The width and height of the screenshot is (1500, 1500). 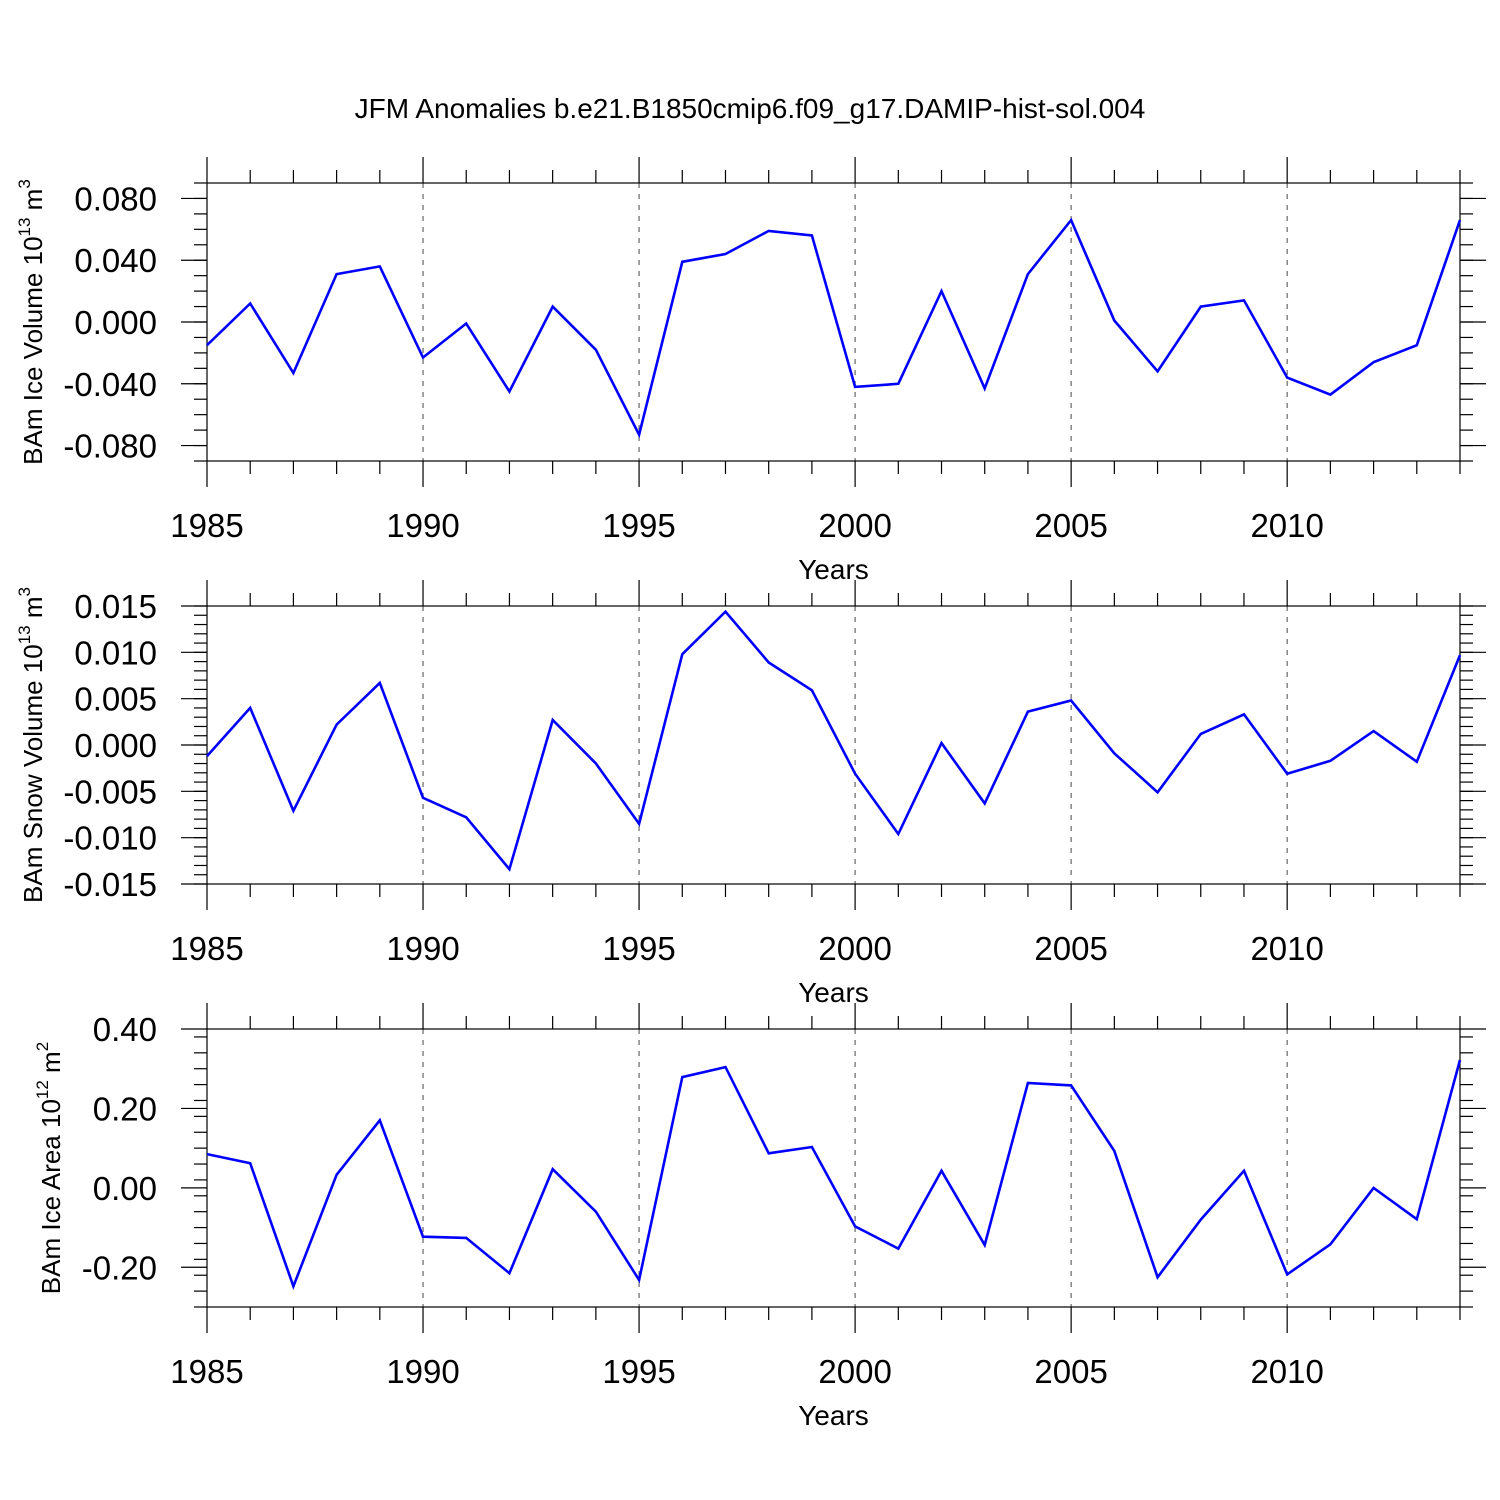 What do you see at coordinates (119, 1267) in the screenshot?
I see `y-tick-label: -0.20` at bounding box center [119, 1267].